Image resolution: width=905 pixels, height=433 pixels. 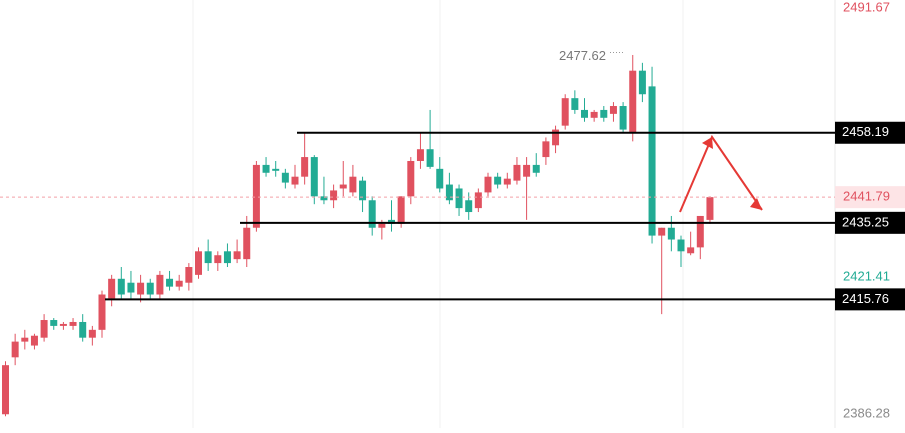 I want to click on level-label: 2415.76, so click(x=865, y=298).